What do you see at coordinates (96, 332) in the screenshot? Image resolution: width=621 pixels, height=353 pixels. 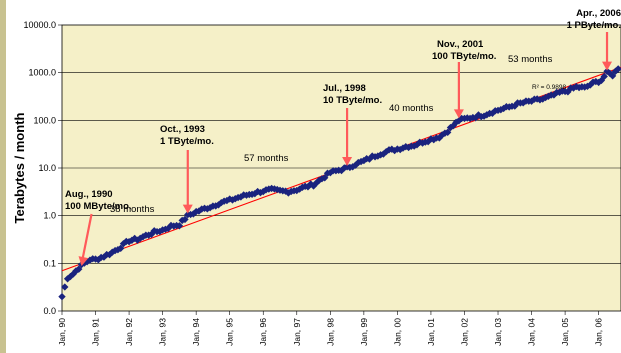 I see `x-tick-label: Jan, 91` at bounding box center [96, 332].